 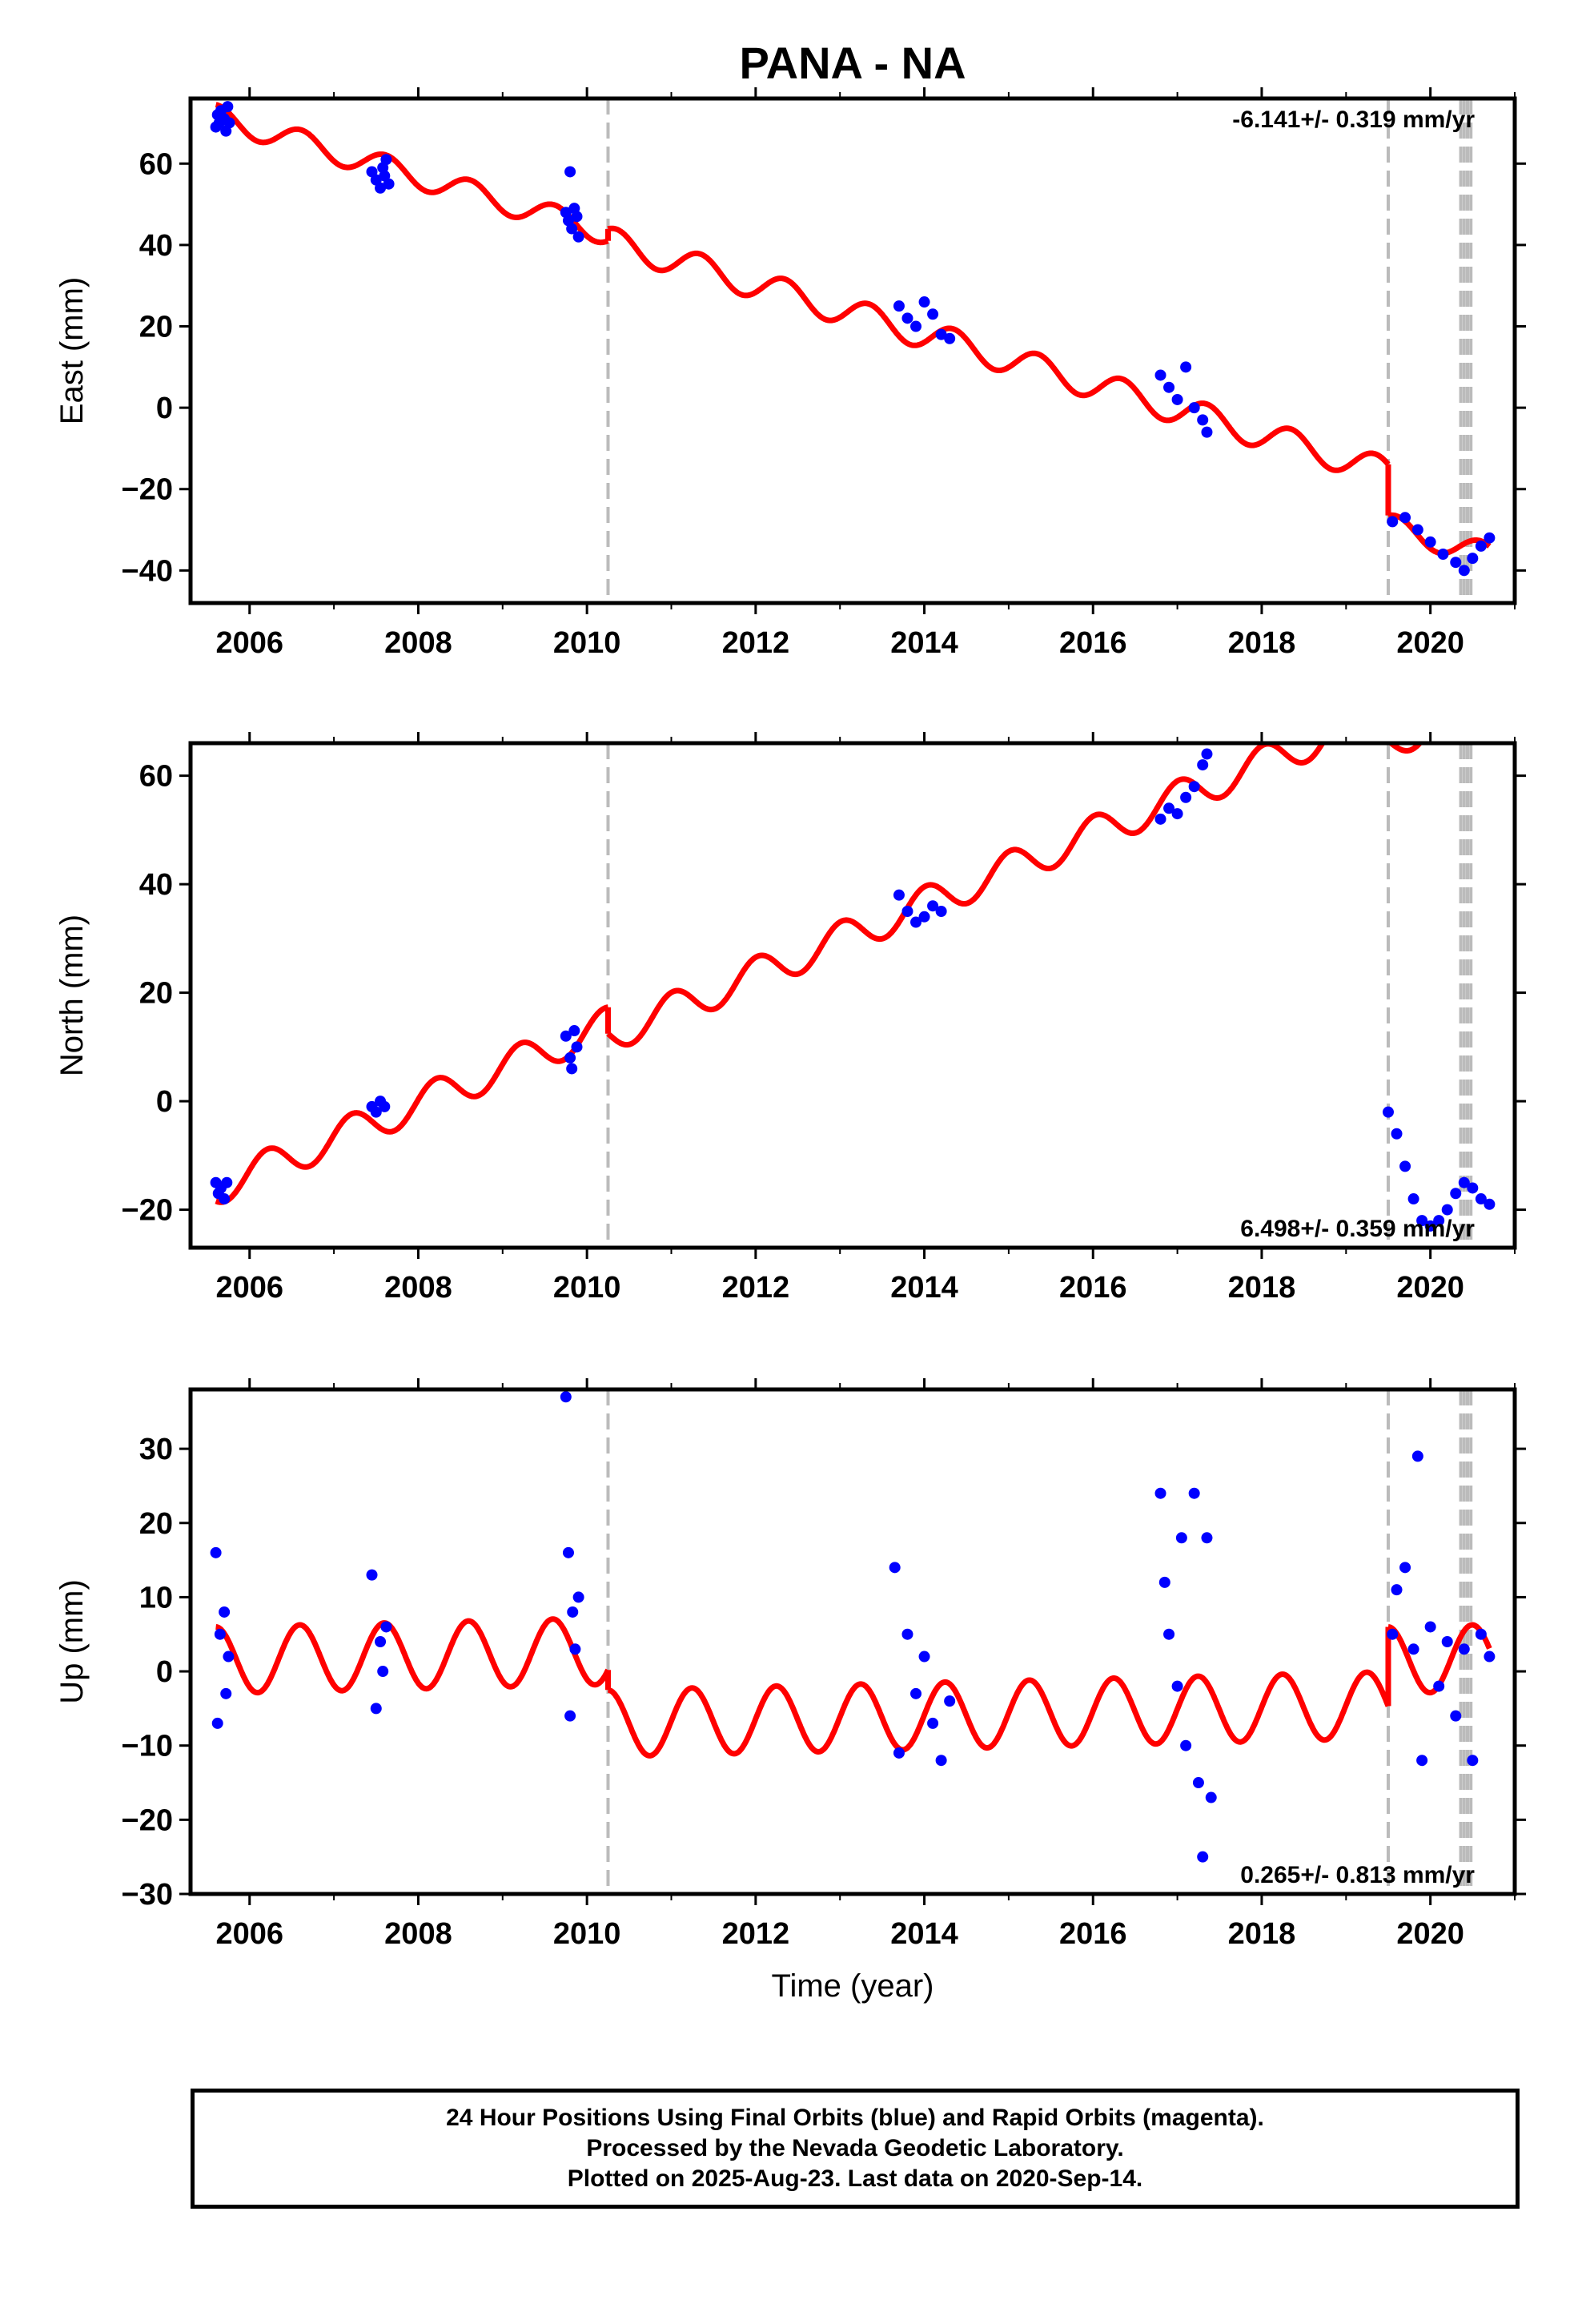 What do you see at coordinates (418, 643) in the screenshot?
I see `east-x-tick-label: 2008` at bounding box center [418, 643].